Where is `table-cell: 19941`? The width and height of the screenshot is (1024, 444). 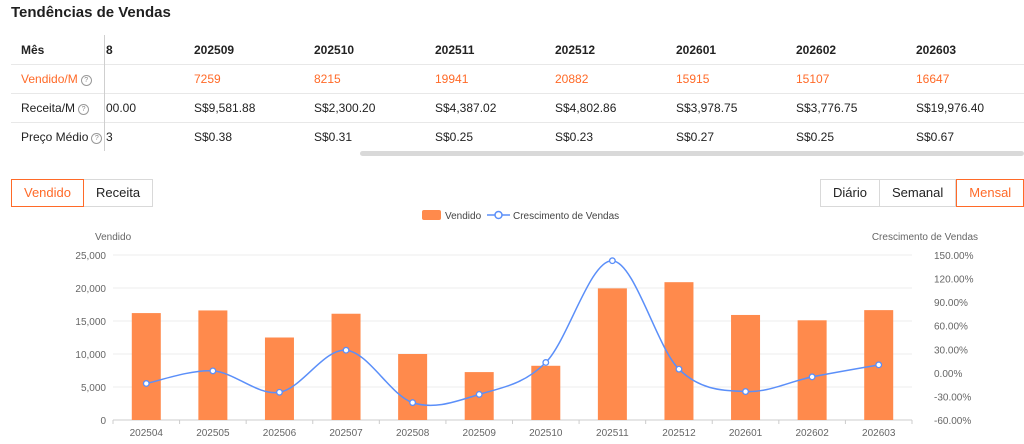 table-cell: 19941 is located at coordinates (452, 79).